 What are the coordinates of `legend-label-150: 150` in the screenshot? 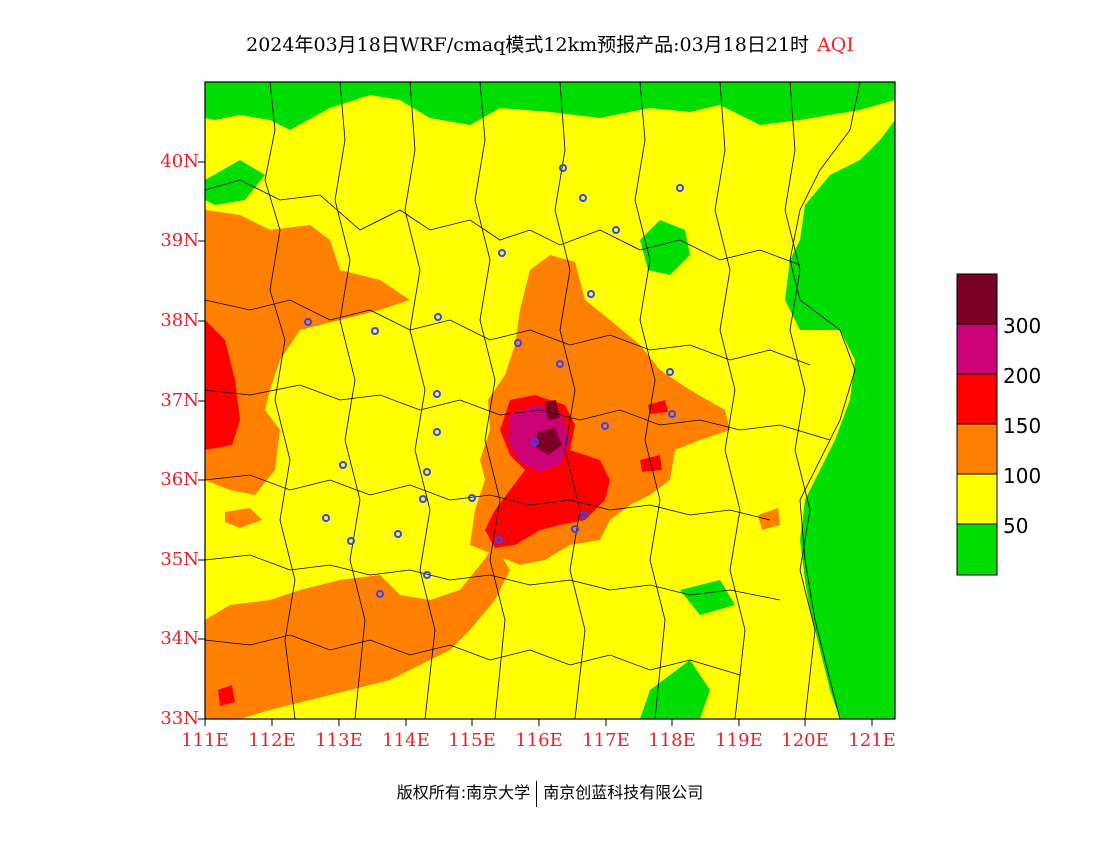 It's located at (1022, 426).